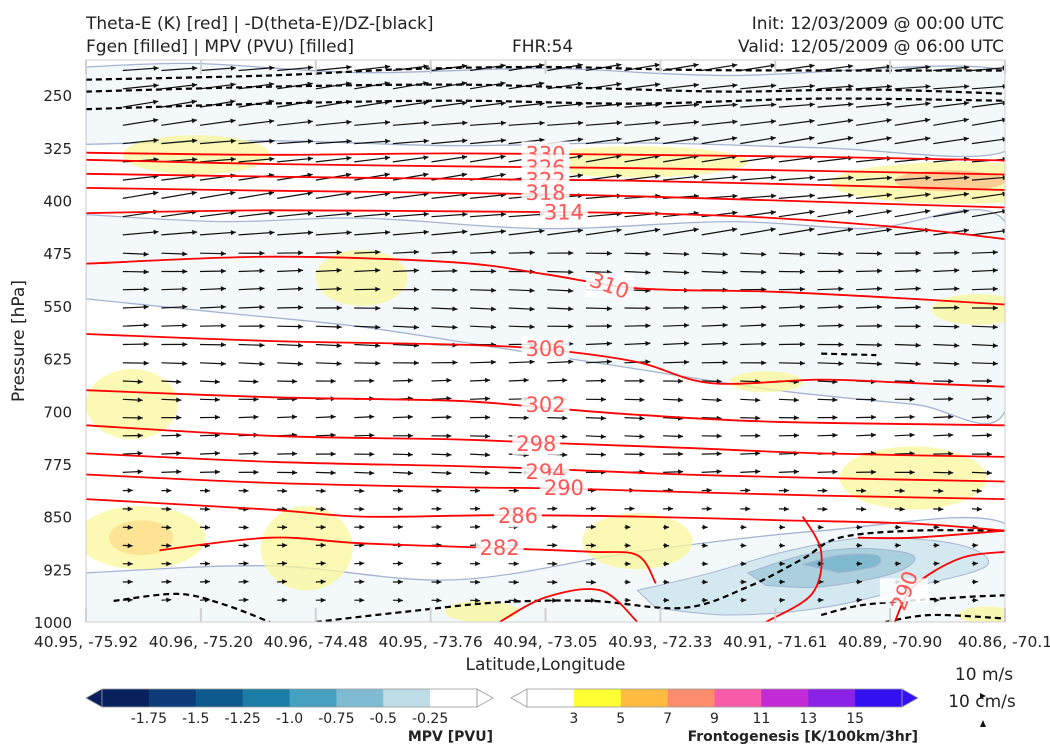  Describe the element at coordinates (564, 213) in the screenshot. I see `theta-e-label-314: 314` at that location.